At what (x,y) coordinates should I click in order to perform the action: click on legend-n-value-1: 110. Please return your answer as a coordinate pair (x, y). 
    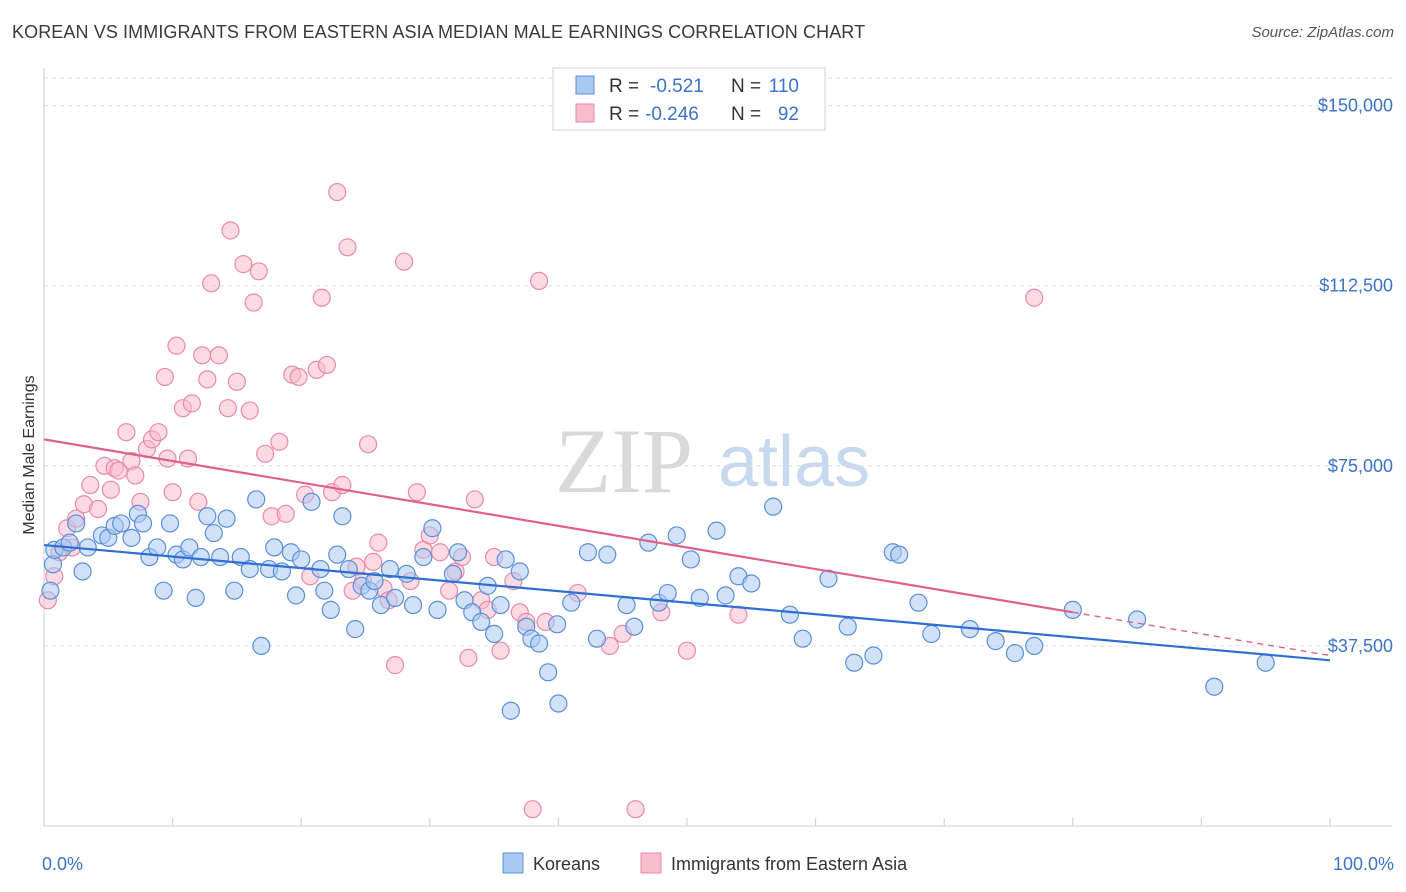
    Looking at the image, I should click on (784, 86).